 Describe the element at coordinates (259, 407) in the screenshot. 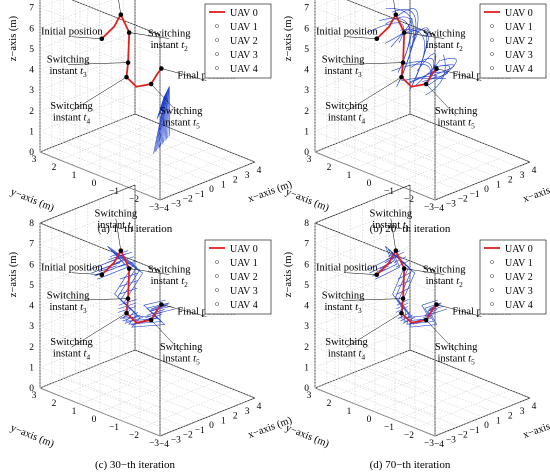

I see `x-tick-label: 4` at that location.